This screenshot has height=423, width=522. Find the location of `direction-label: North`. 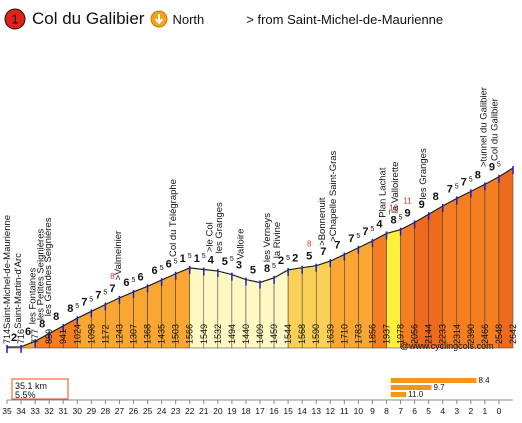

direction-label: North is located at coordinates (188, 19).